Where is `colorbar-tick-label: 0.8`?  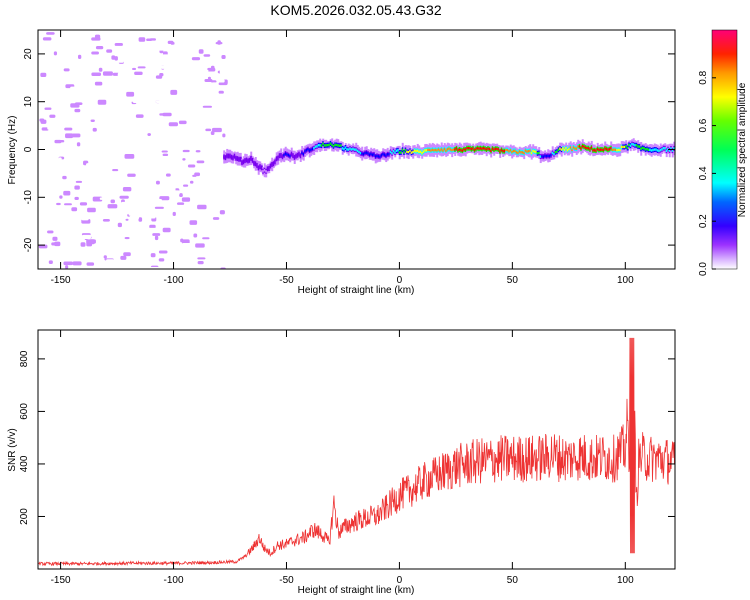 colorbar-tick-label: 0.8 is located at coordinates (703, 77).